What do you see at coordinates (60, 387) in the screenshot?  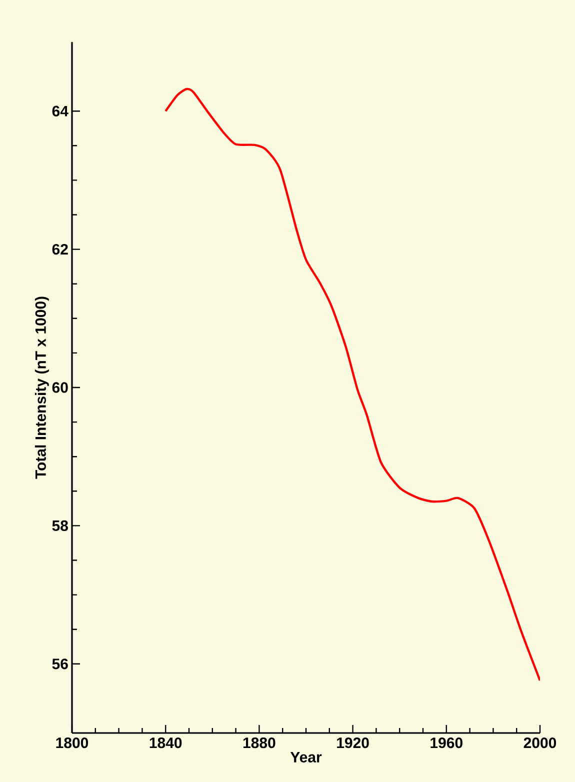 I see `y-tick-label: 60` at bounding box center [60, 387].